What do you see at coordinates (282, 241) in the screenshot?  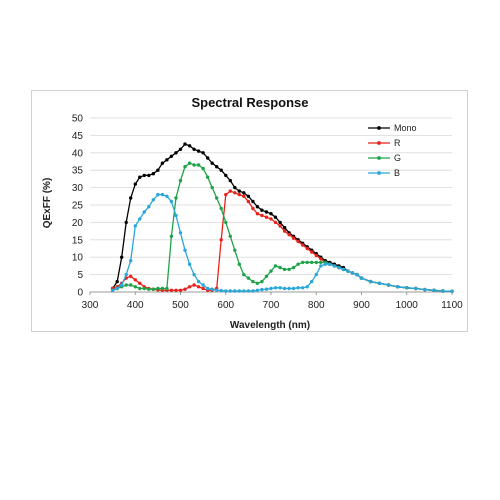 I see `series-line-r` at bounding box center [282, 241].